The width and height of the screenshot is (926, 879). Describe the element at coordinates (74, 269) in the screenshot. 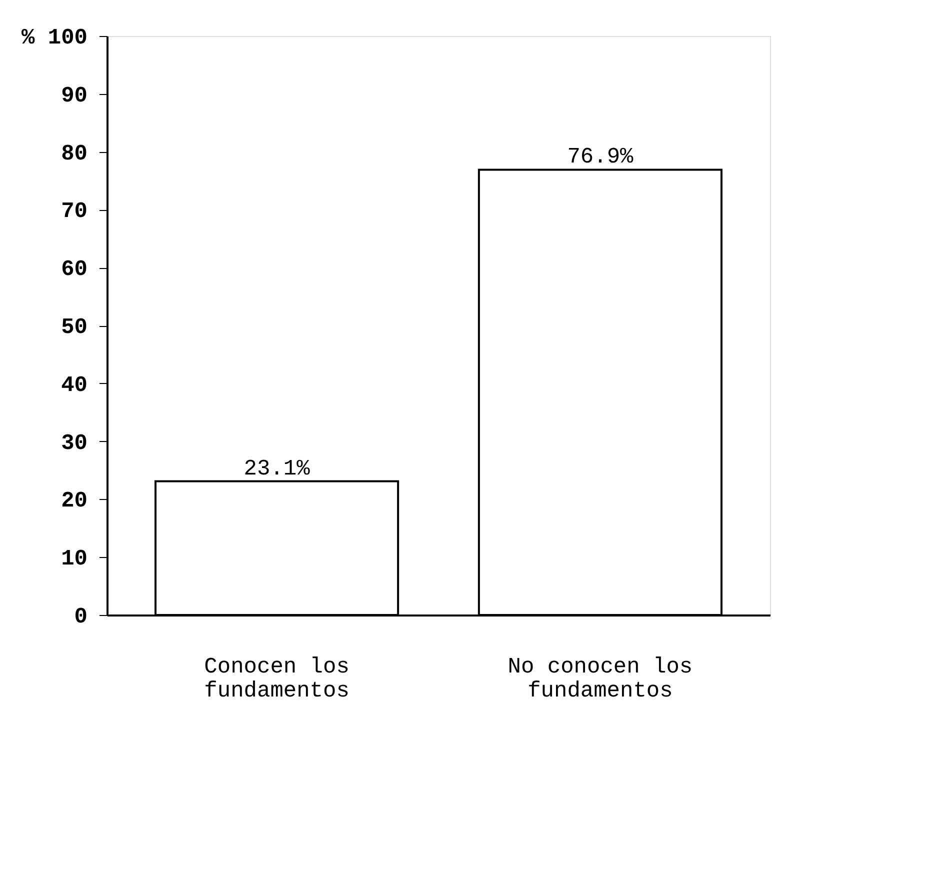

I see `y-tick-label: 60` at that location.